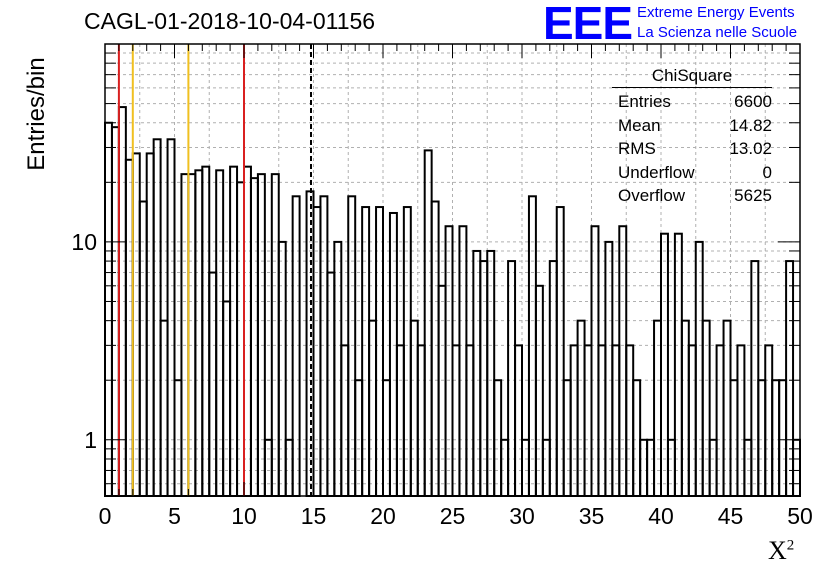 The height and width of the screenshot is (572, 836). Describe the element at coordinates (637, 148) in the screenshot. I see `stats-label: RMS` at that location.